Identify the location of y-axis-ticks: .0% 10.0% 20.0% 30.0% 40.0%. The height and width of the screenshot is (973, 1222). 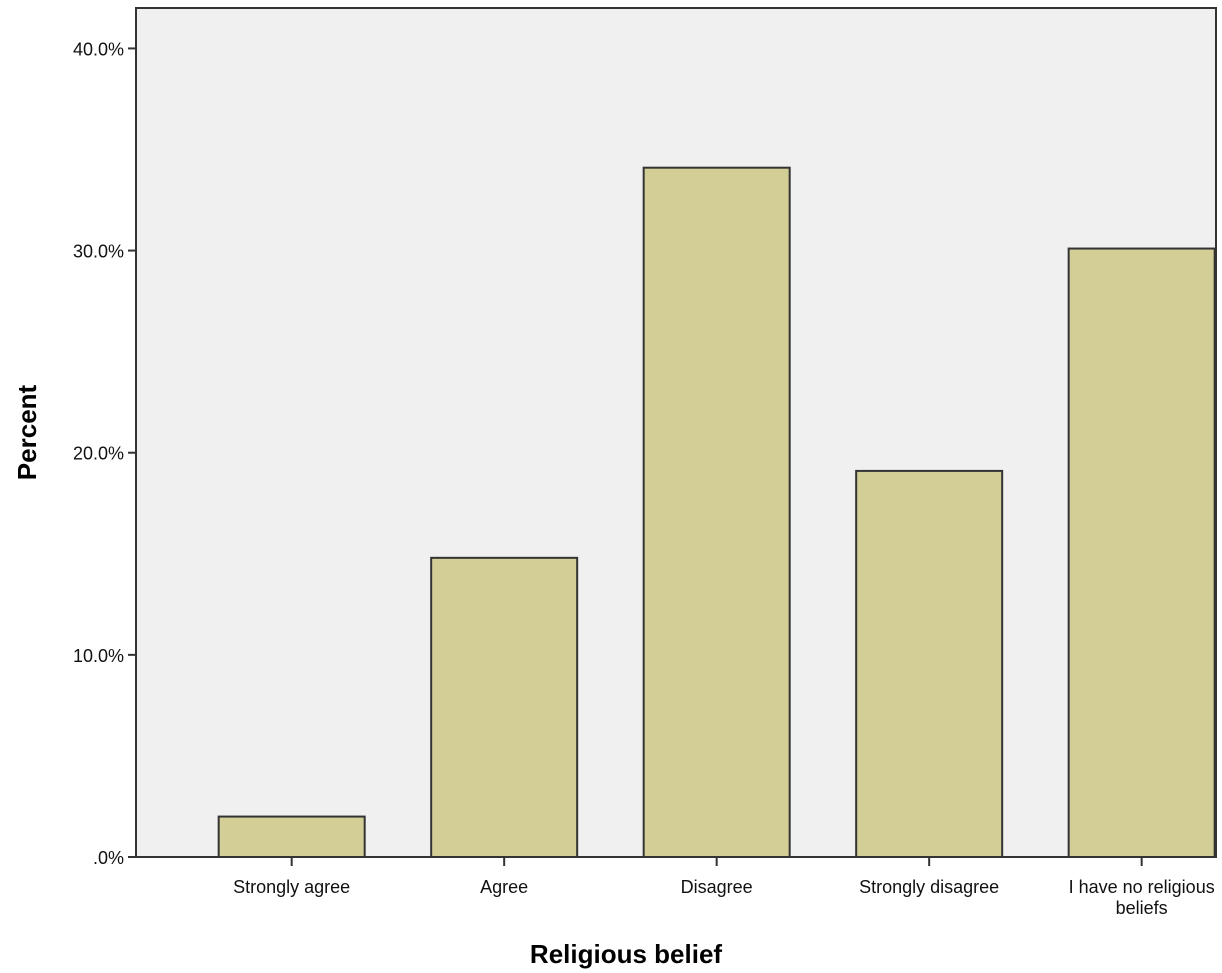
(104, 453).